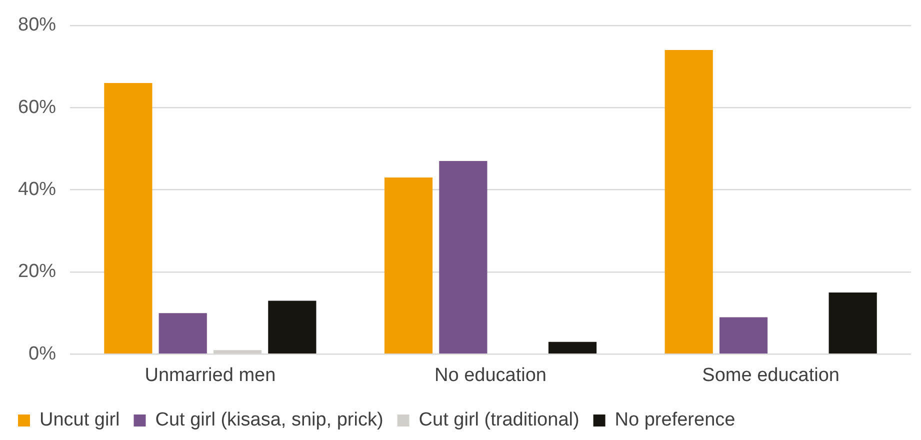  Describe the element at coordinates (37, 189) in the screenshot. I see `y-tick-label: 40%` at that location.